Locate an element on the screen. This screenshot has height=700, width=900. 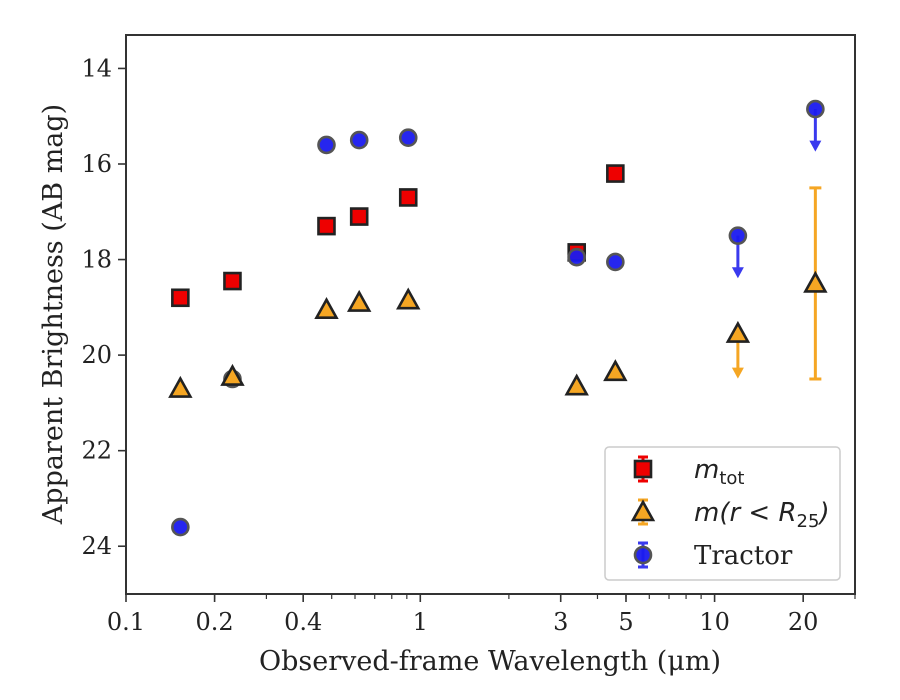
series-2-point-7-limit-arrow-head is located at coordinates (737, 273).